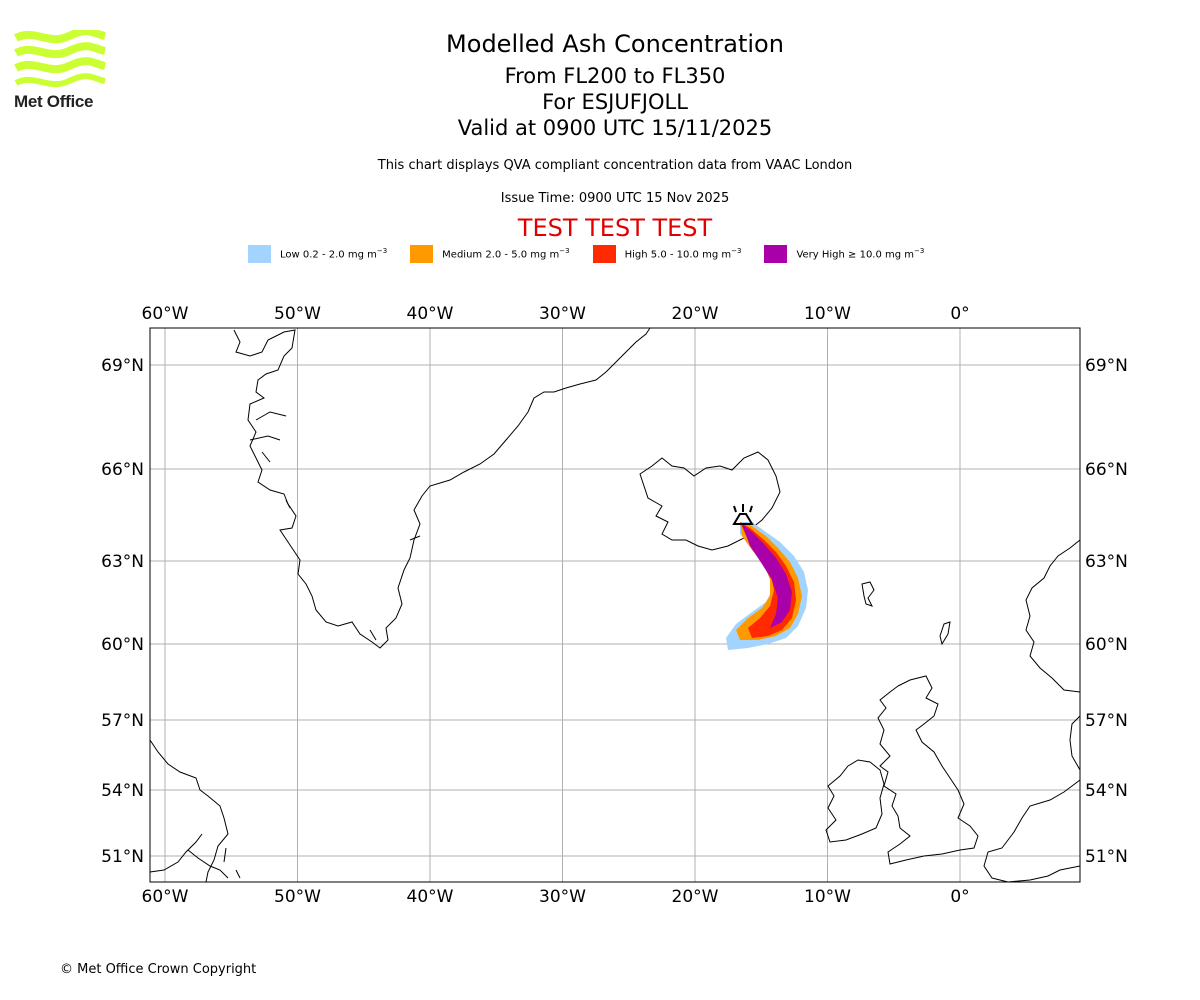 The image size is (1200, 1000). What do you see at coordinates (1106, 721) in the screenshot?
I see `lat-label-right: 57°N` at bounding box center [1106, 721].